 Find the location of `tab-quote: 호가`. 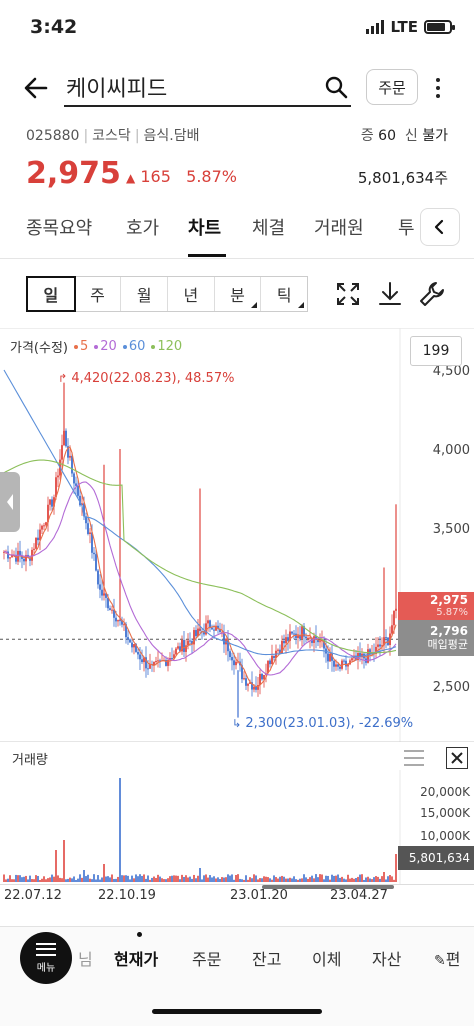

tab-quote: 호가 is located at coordinates (143, 228).